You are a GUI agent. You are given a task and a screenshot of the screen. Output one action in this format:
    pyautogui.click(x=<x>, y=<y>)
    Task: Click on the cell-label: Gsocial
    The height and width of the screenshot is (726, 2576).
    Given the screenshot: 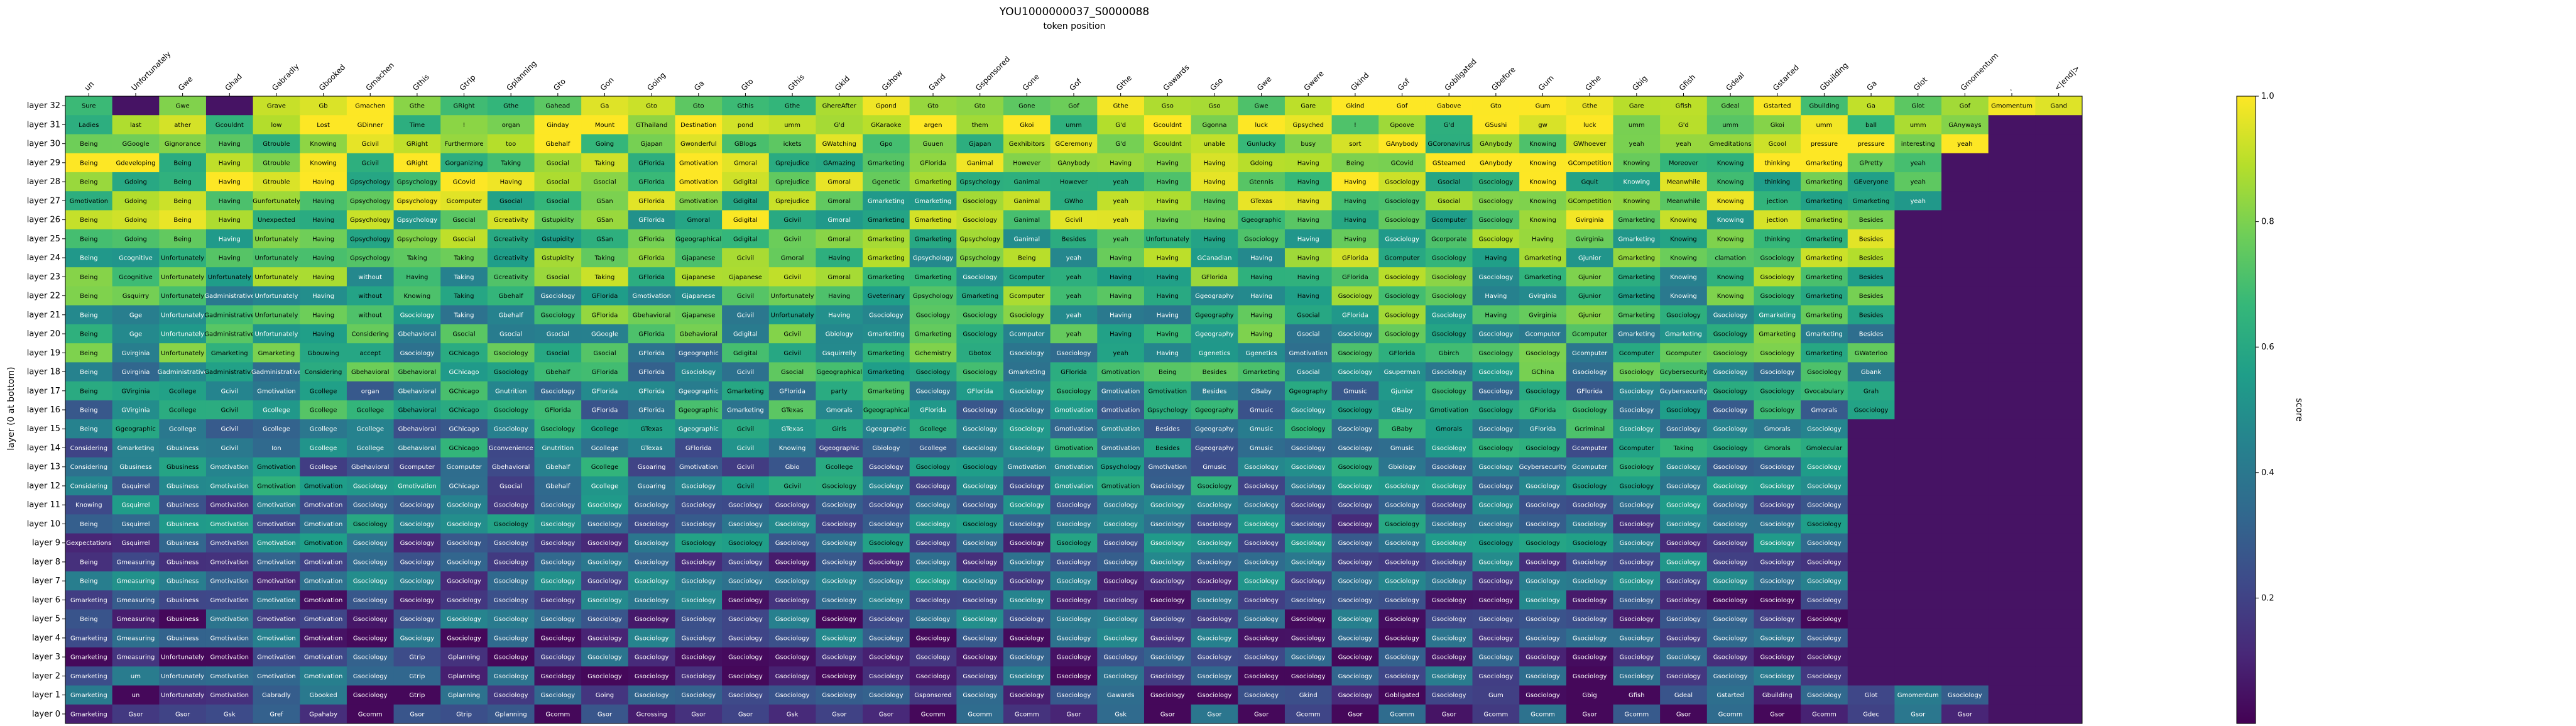 What is the action you would take?
    pyautogui.click(x=463, y=239)
    